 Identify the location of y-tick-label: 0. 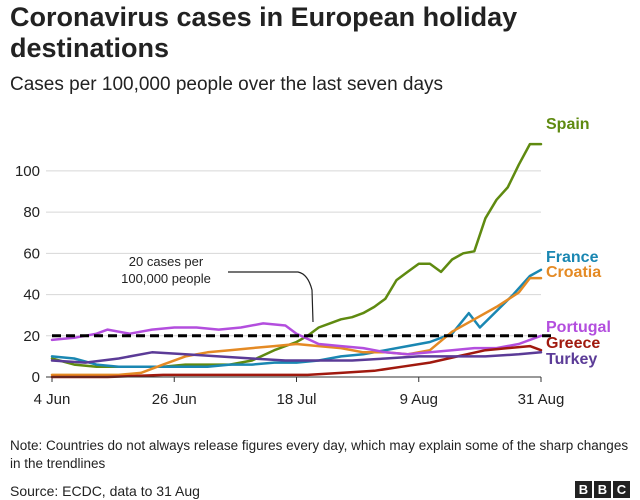
(36, 377).